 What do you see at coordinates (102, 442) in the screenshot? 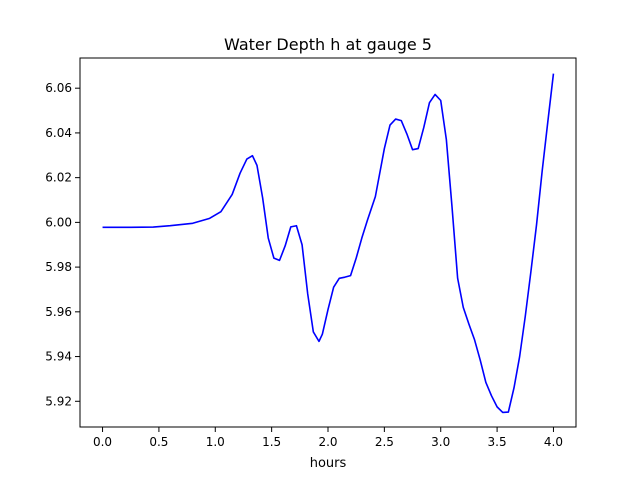
I see `x-tick-label: 0.0` at bounding box center [102, 442].